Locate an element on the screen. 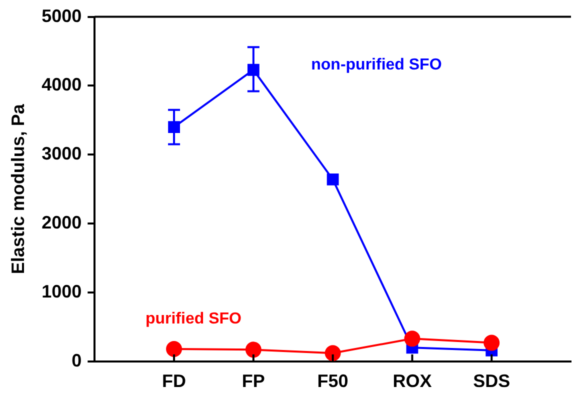 The width and height of the screenshot is (580, 403). x-tick-label: FP is located at coordinates (253, 381).